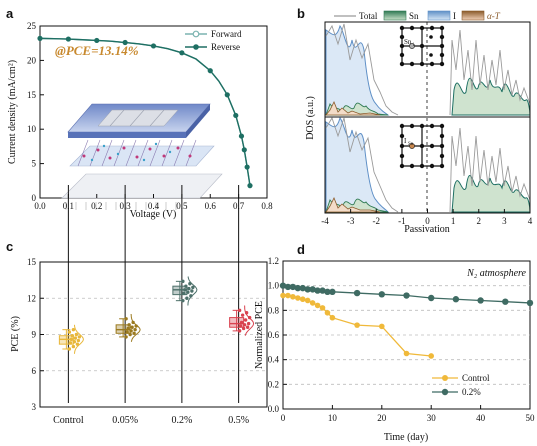 The image size is (537, 446). Describe the element at coordinates (32, 60) in the screenshot. I see `panel-a-y-tick-label: 20` at that location.